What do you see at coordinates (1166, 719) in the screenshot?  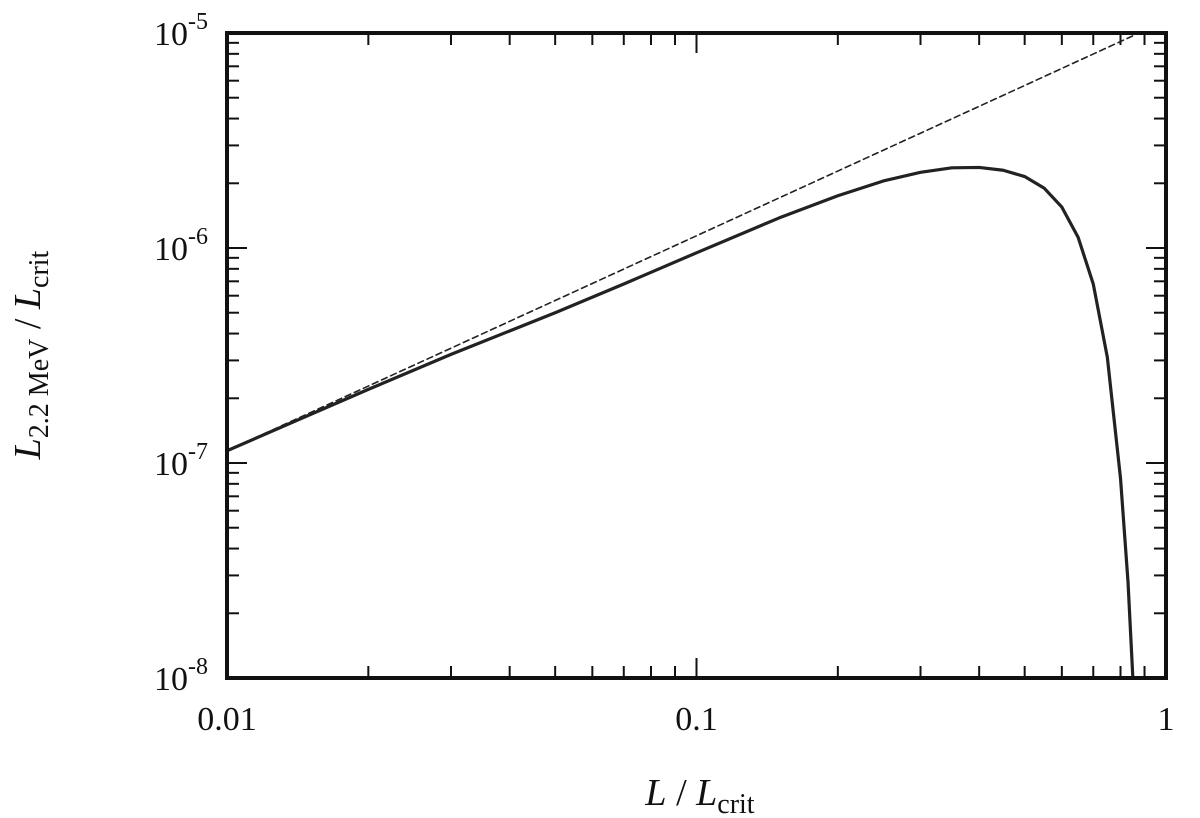 I see `x-tick-label: 1` at bounding box center [1166, 719].